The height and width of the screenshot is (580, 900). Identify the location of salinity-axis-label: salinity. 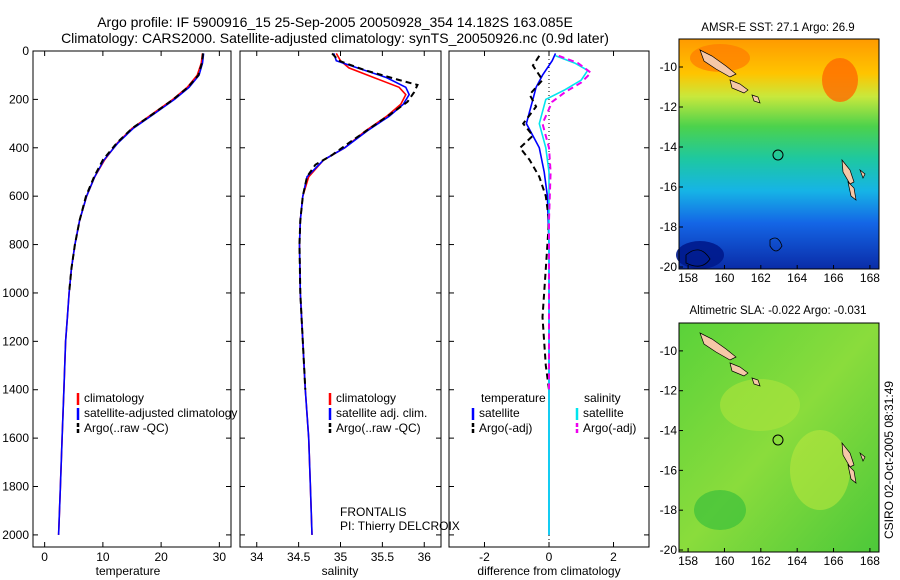
(340, 571).